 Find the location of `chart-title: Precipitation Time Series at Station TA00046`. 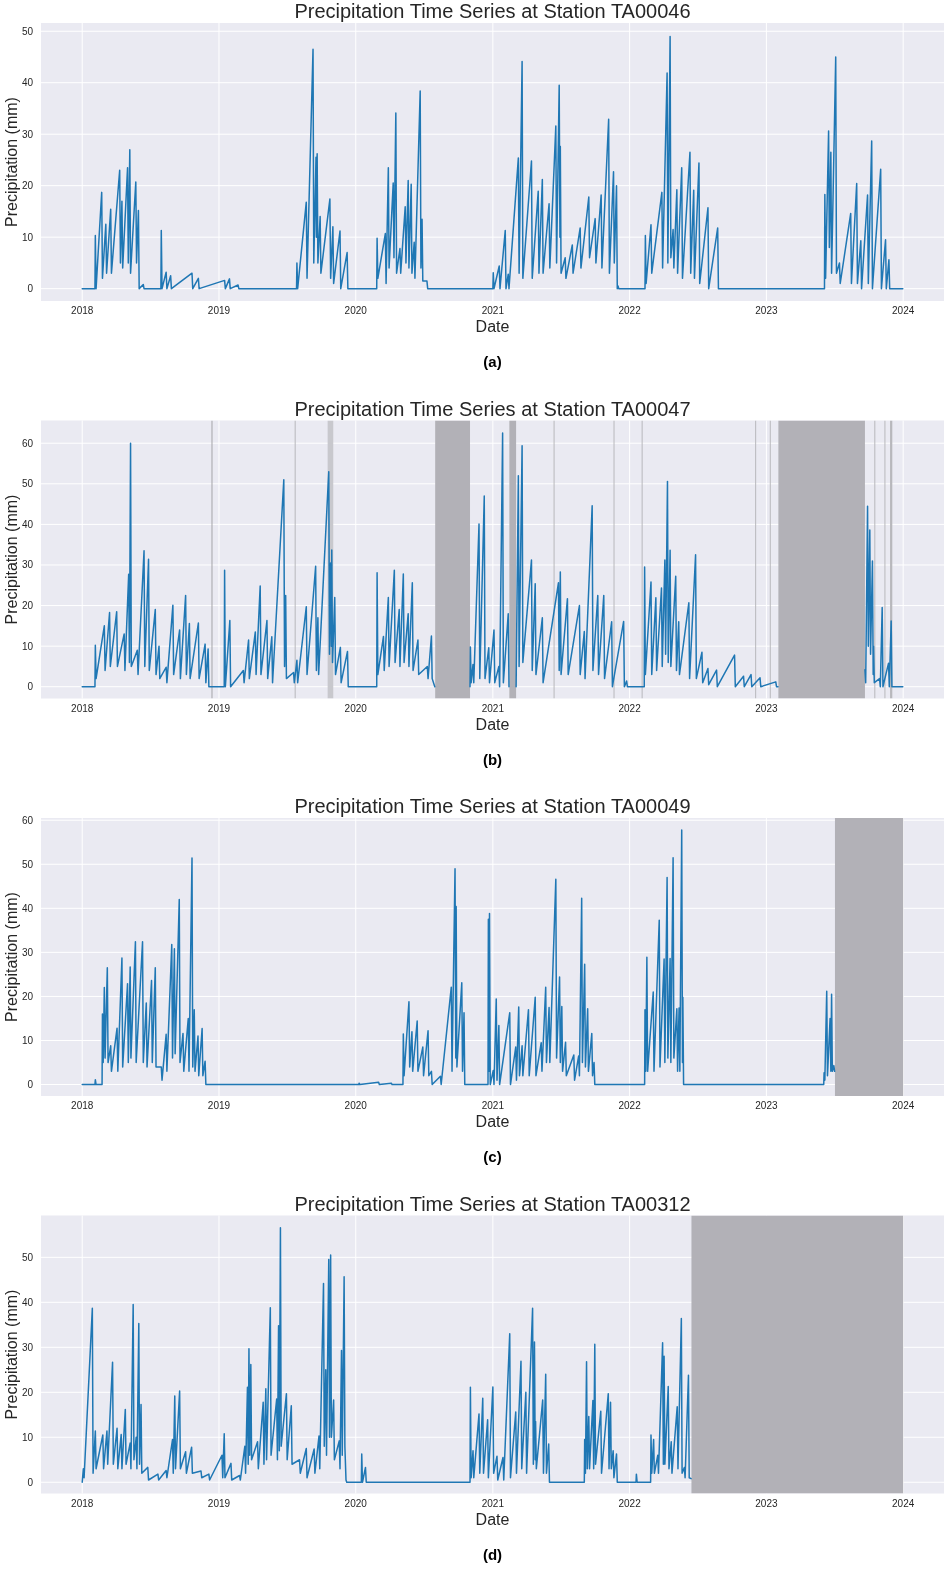

chart-title: Precipitation Time Series at Station TA00046 is located at coordinates (492, 11).